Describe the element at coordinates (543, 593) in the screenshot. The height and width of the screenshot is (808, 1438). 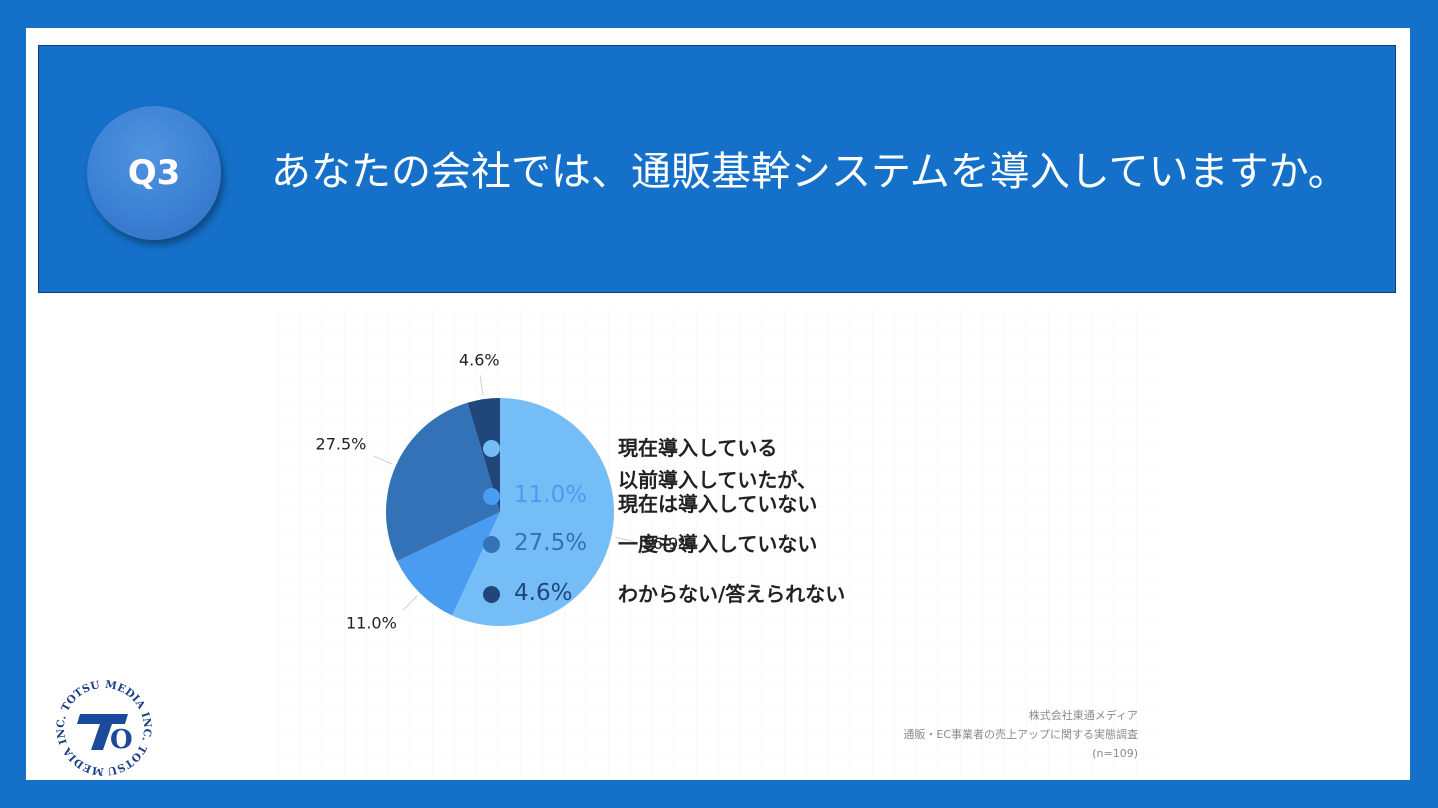
I see `legend-percent: 4.6%` at that location.